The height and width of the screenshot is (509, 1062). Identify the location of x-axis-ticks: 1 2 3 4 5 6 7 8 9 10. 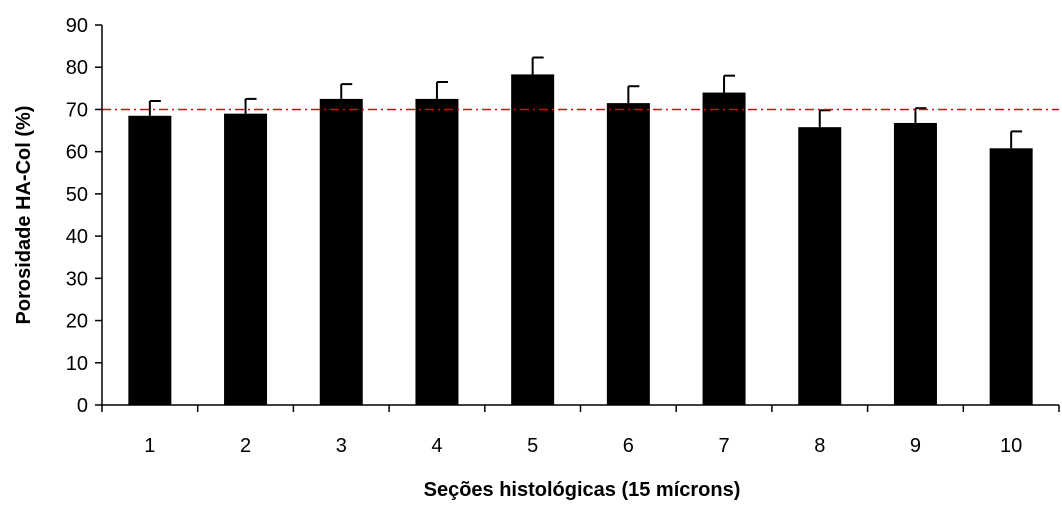
(580, 431).